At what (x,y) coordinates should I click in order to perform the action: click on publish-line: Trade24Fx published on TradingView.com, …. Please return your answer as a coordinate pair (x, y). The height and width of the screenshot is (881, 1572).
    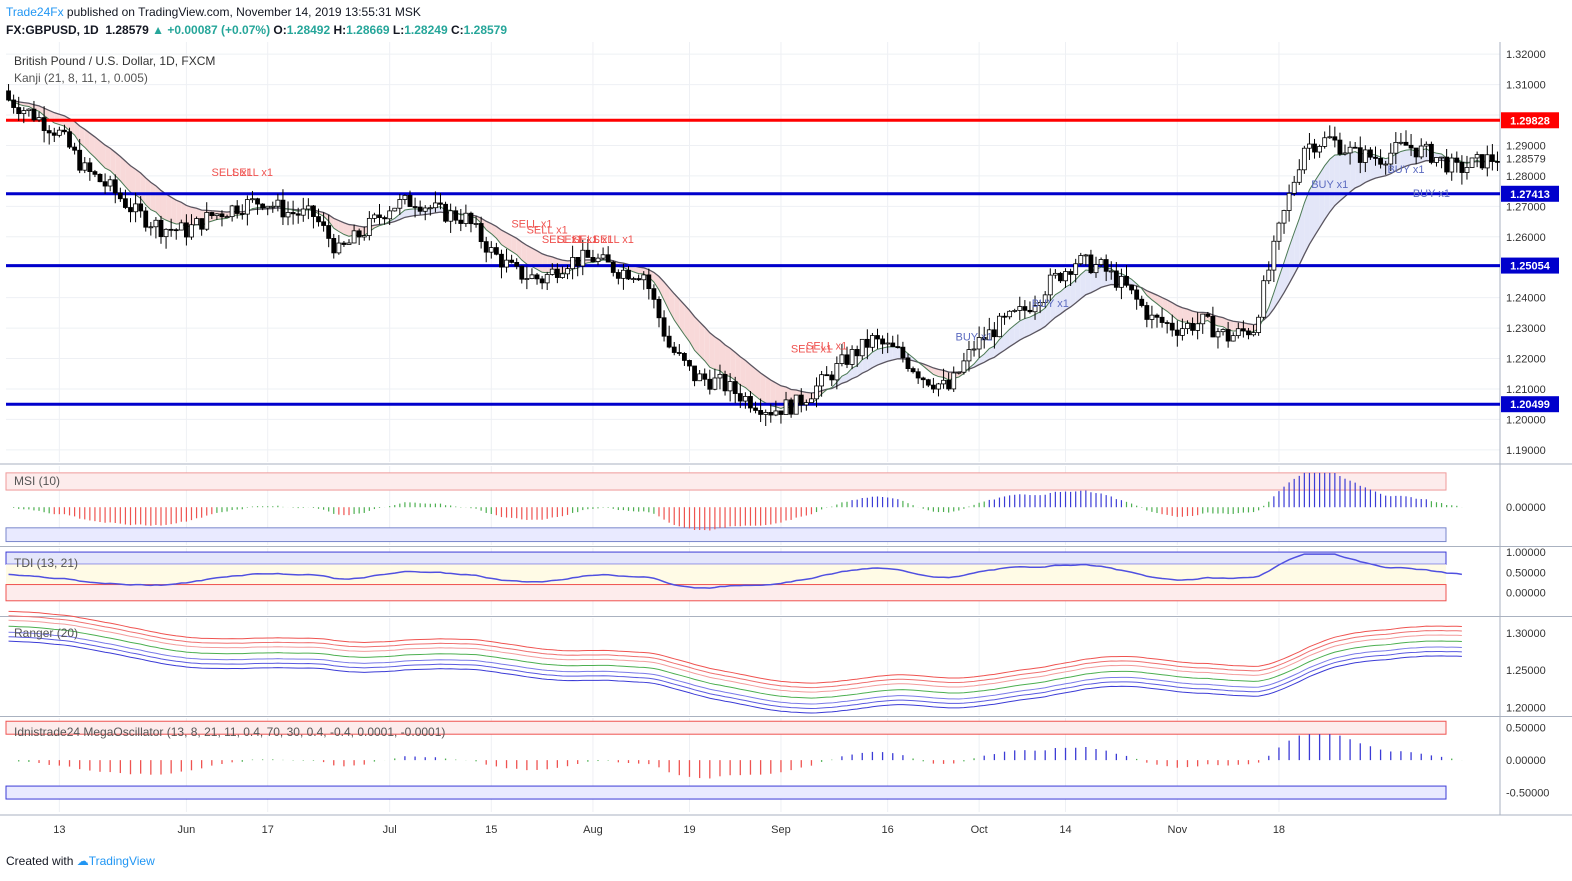
    Looking at the image, I should click on (213, 12).